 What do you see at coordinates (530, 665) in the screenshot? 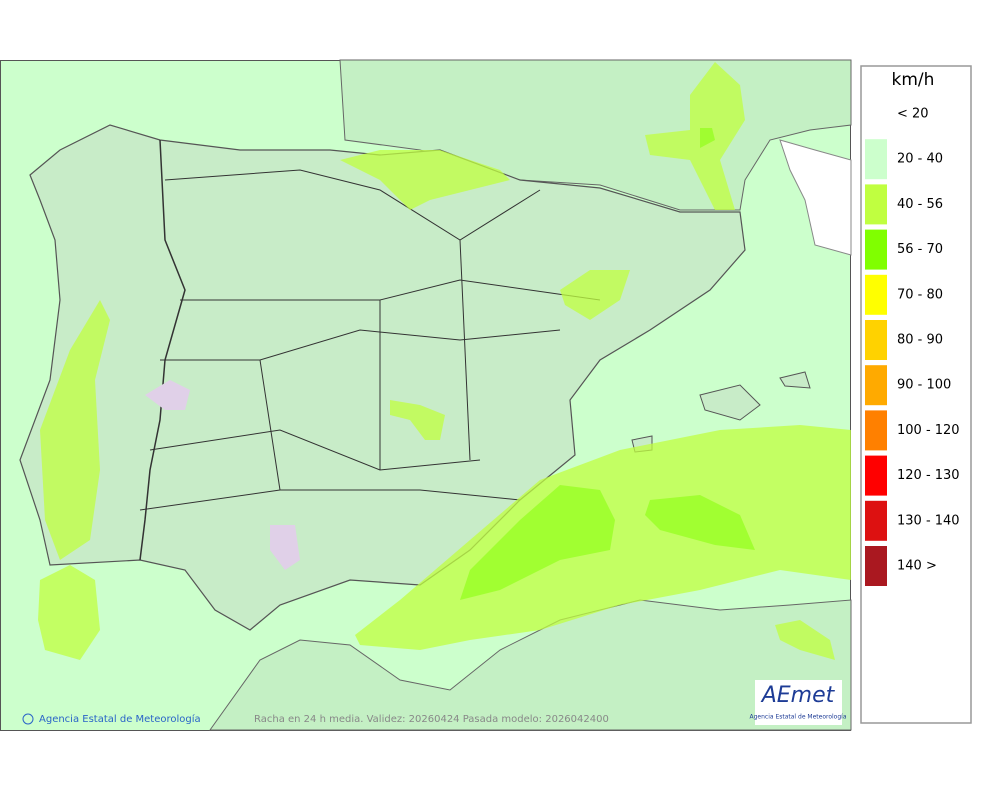
I see `africa` at bounding box center [530, 665].